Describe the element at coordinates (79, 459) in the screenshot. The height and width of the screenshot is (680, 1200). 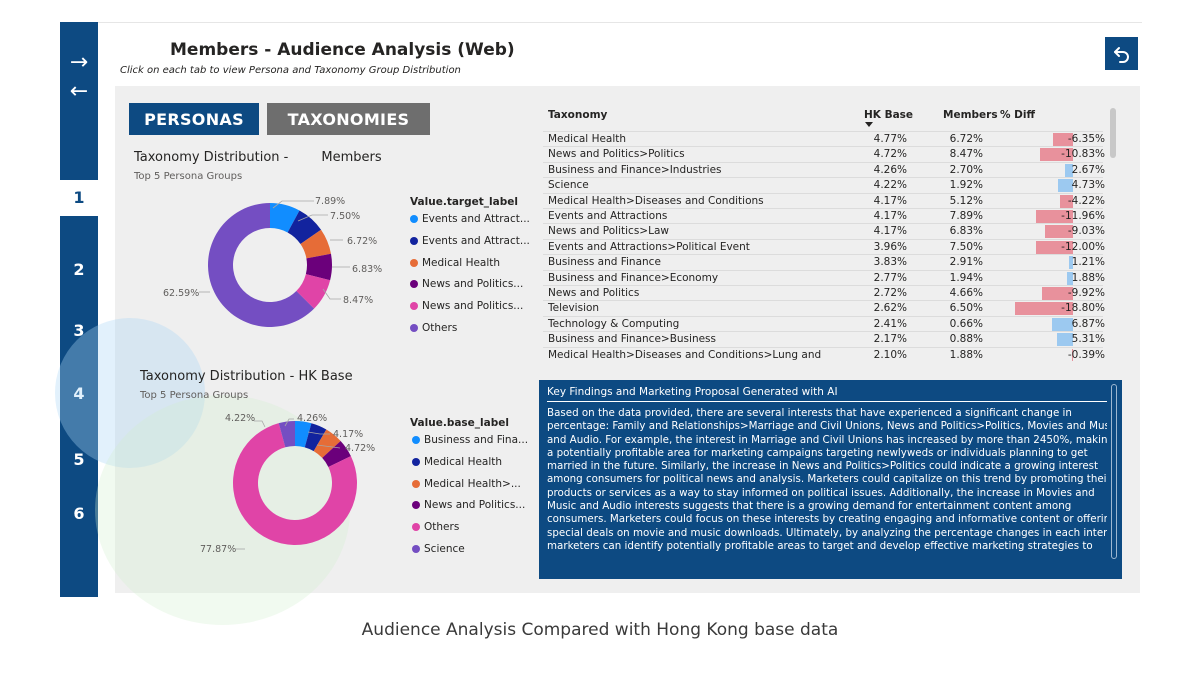
I see `page-button-5: 5` at that location.